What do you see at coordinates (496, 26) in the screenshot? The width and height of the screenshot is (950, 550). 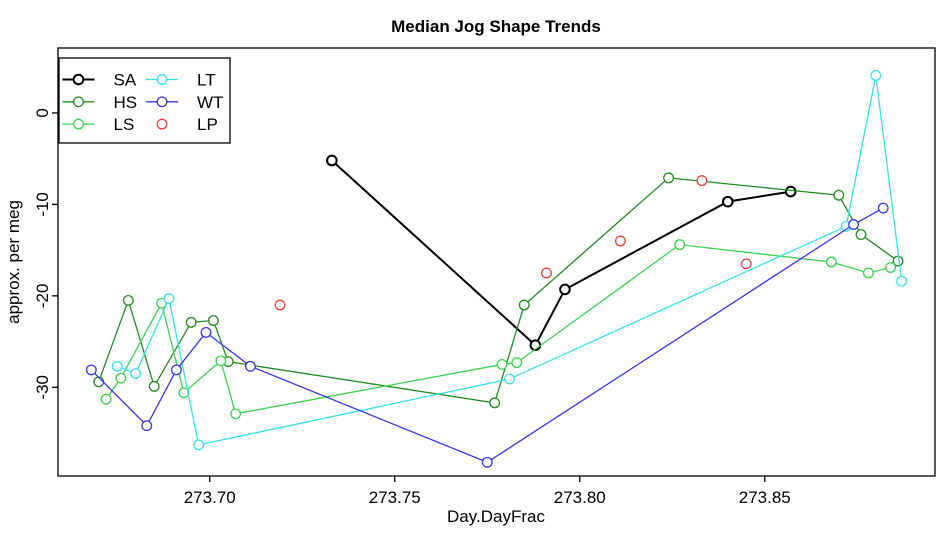 I see `chart-title: Median Jog Shape Trends` at bounding box center [496, 26].